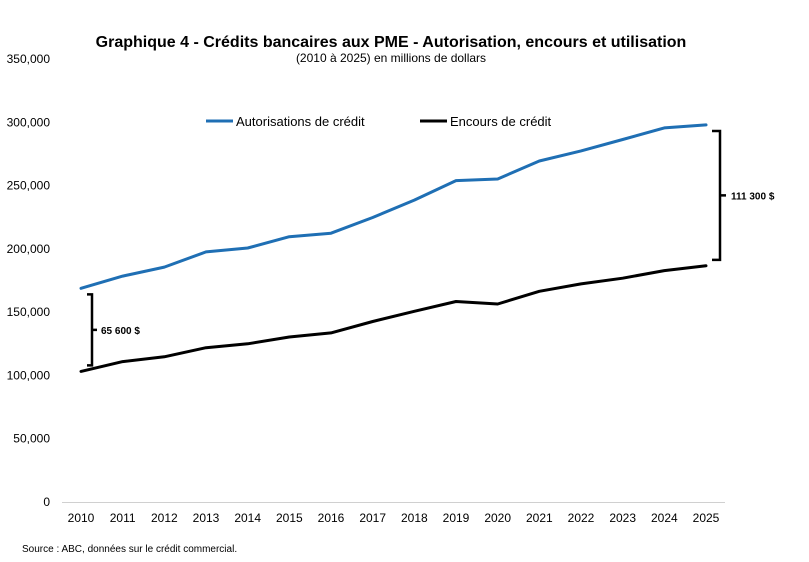  Describe the element at coordinates (29, 186) in the screenshot. I see `y-tick-label: 250,000` at that location.